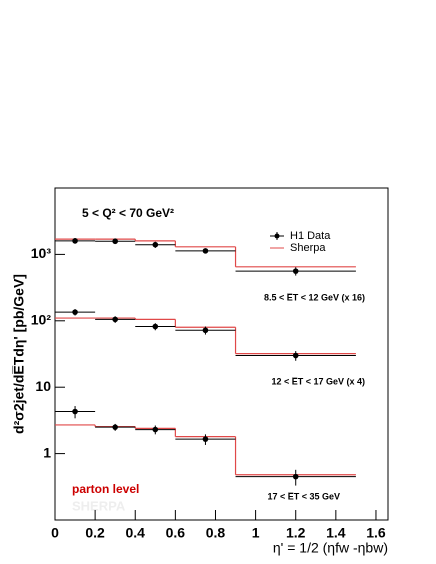  I want to click on x-tick-label: 1.6, so click(376, 533).